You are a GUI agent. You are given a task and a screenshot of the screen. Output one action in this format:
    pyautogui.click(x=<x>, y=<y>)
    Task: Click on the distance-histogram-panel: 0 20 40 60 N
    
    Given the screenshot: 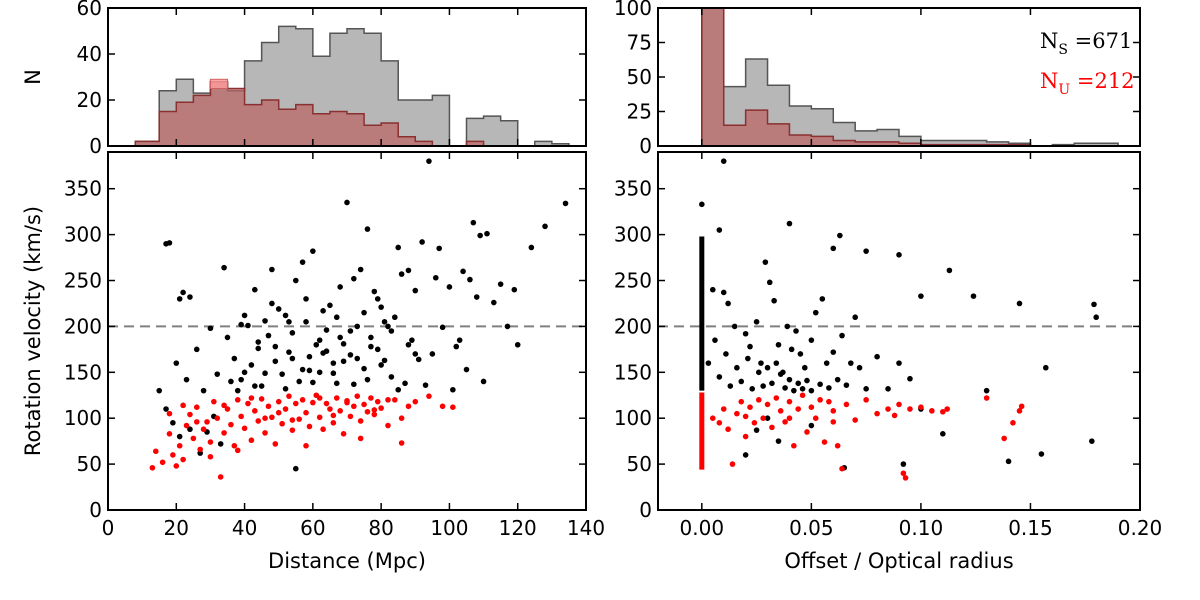 What is the action you would take?
    pyautogui.click(x=304, y=79)
    